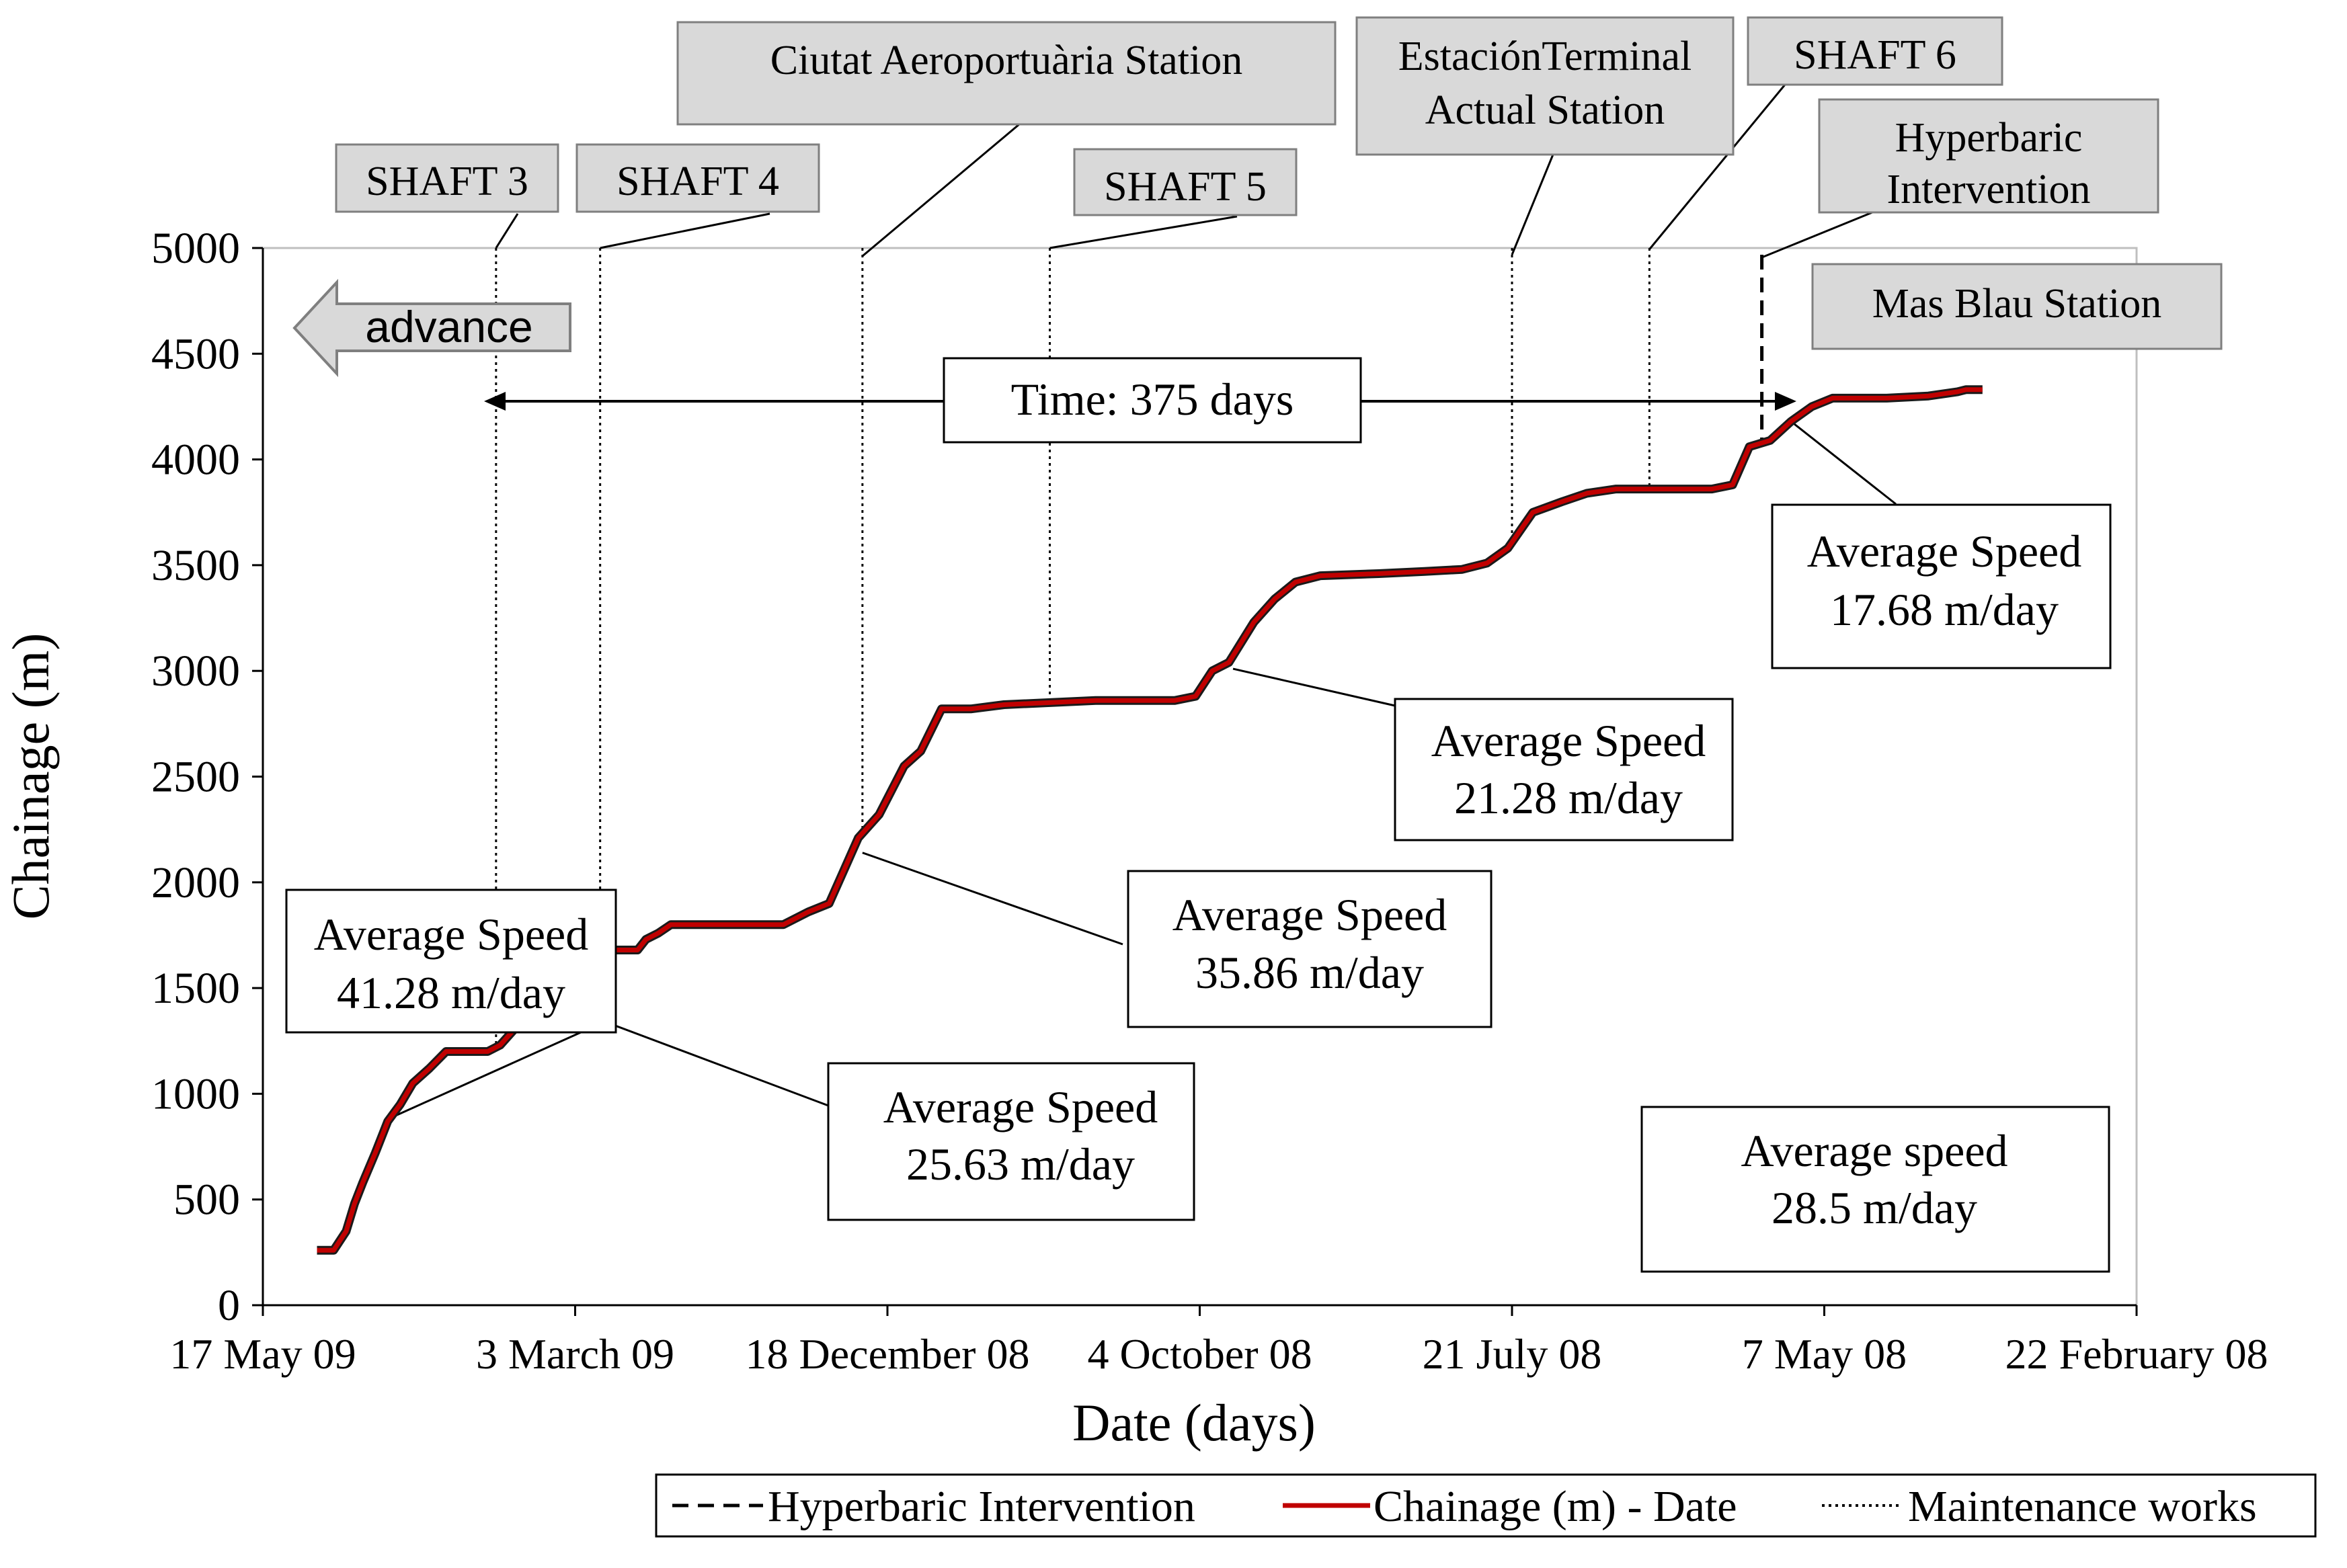  I want to click on legend-label-hyperbaric: Hyperbaric Intervention, so click(981, 1507).